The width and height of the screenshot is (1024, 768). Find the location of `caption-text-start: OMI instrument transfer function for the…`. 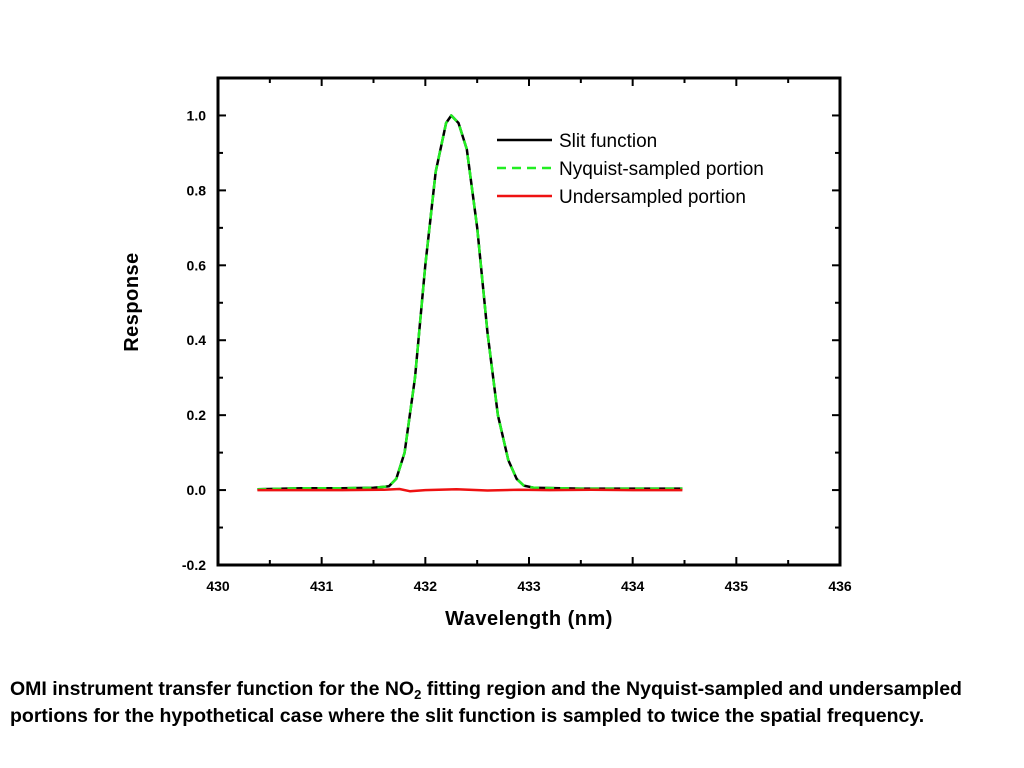

caption-text-start: OMI instrument transfer function for the… is located at coordinates (212, 689).